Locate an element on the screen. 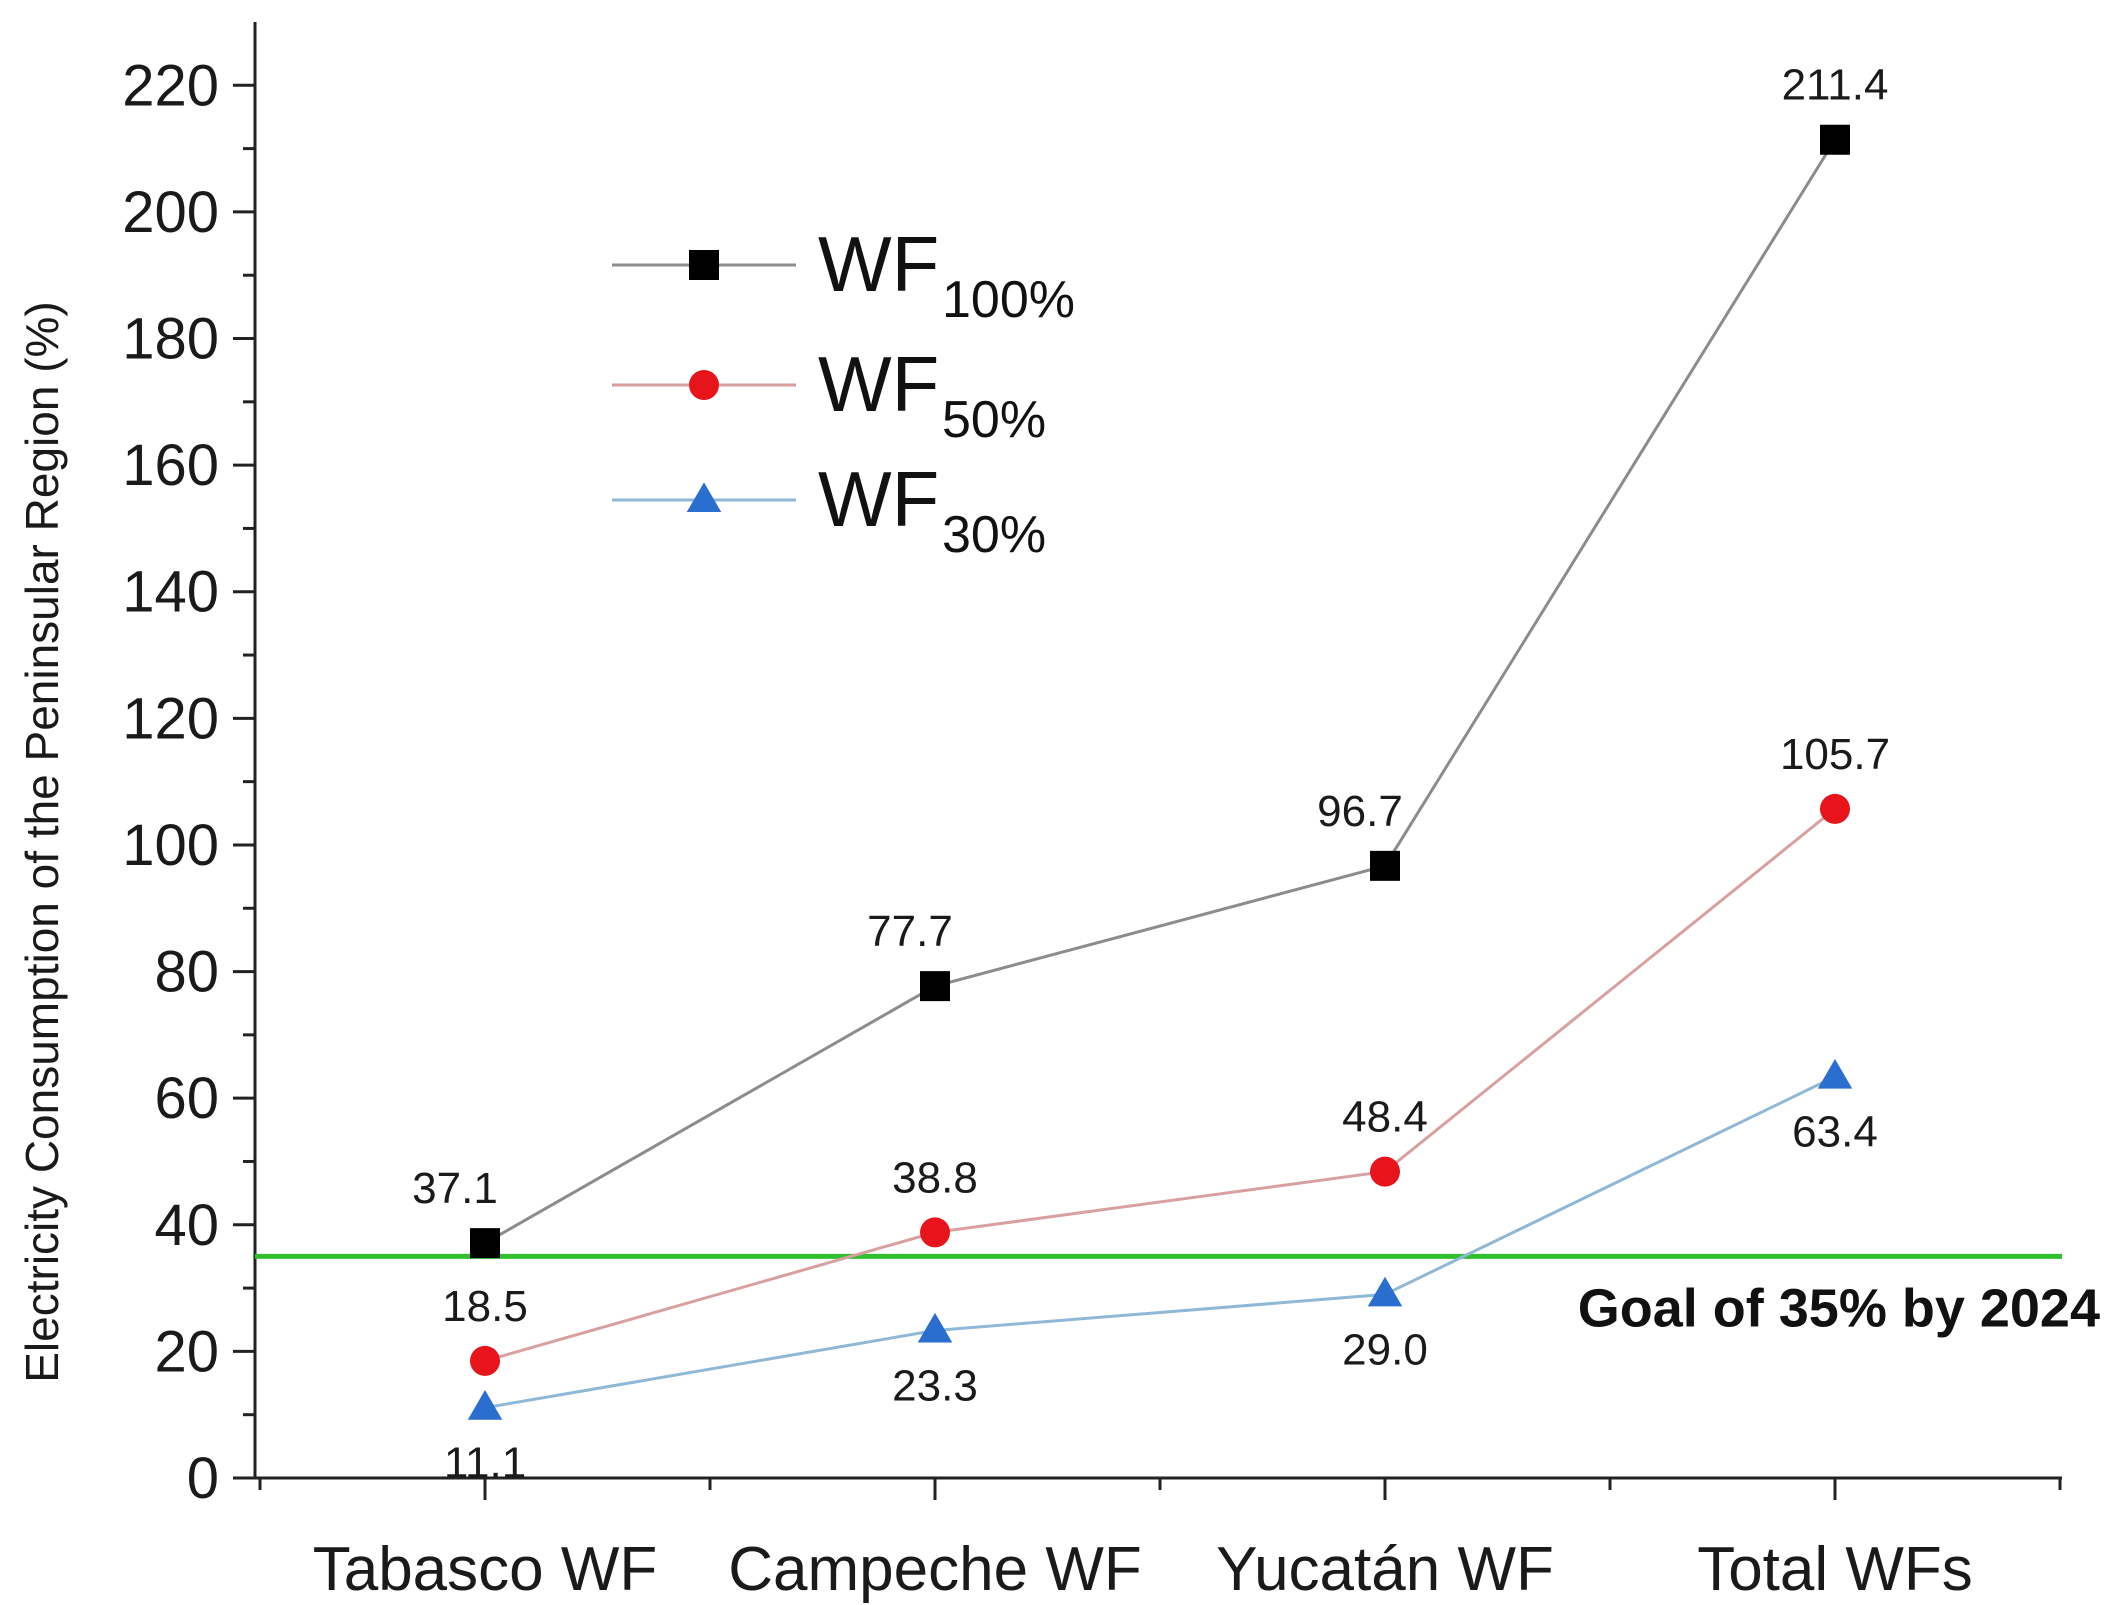 The width and height of the screenshot is (2121, 1605). data-label-wf100: 37.1 is located at coordinates (455, 1188).